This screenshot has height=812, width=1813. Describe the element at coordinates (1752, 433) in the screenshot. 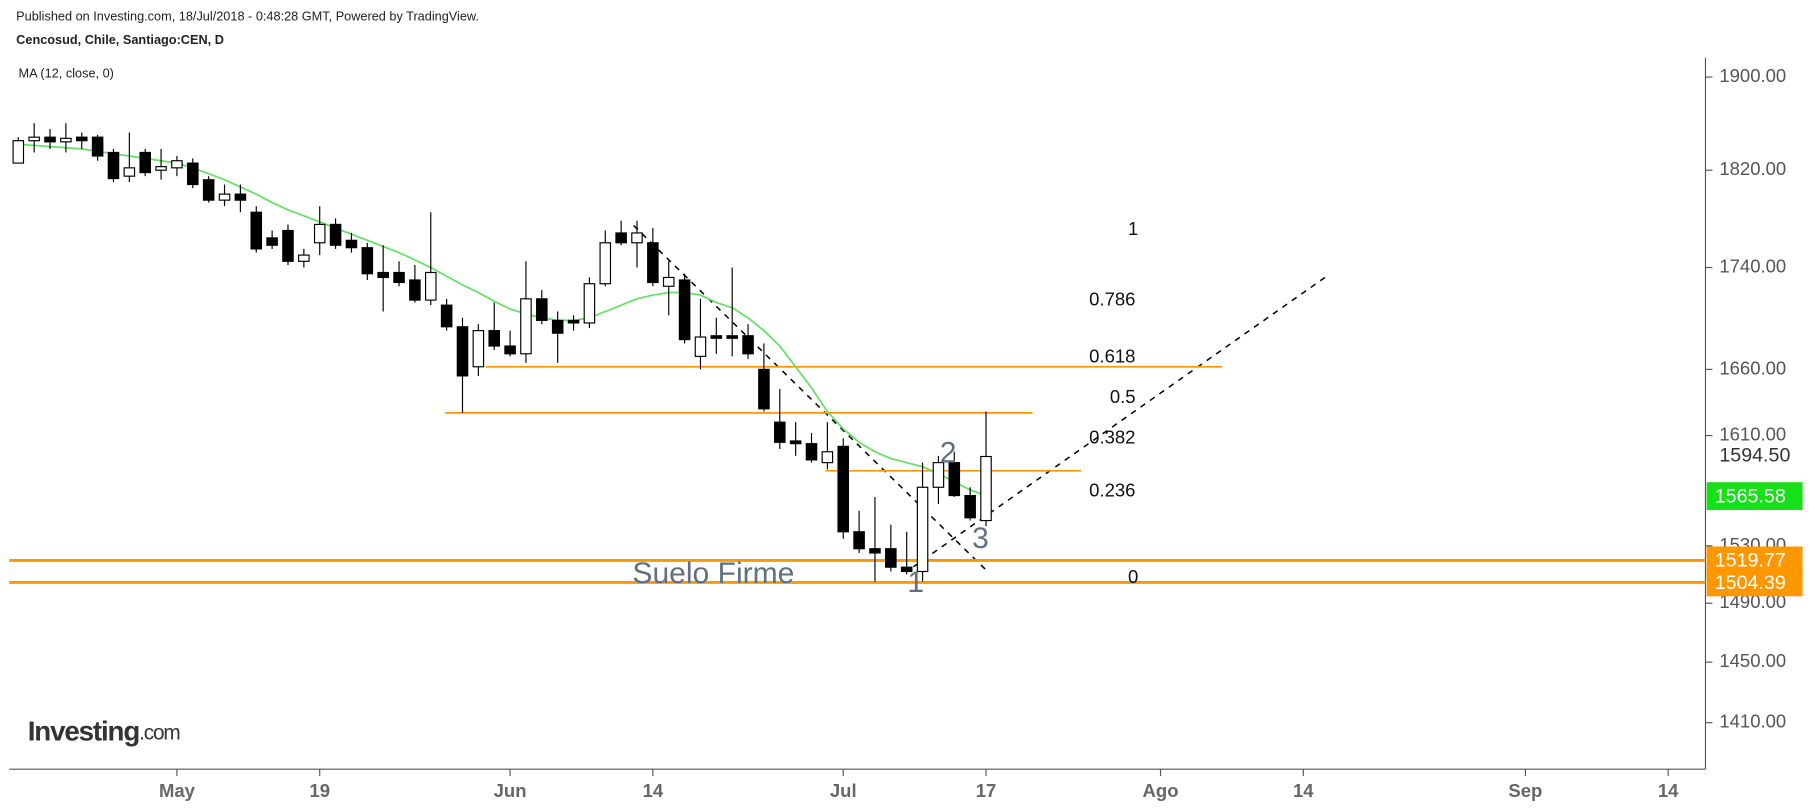

I see `y-tick-label: 1610.00` at that location.